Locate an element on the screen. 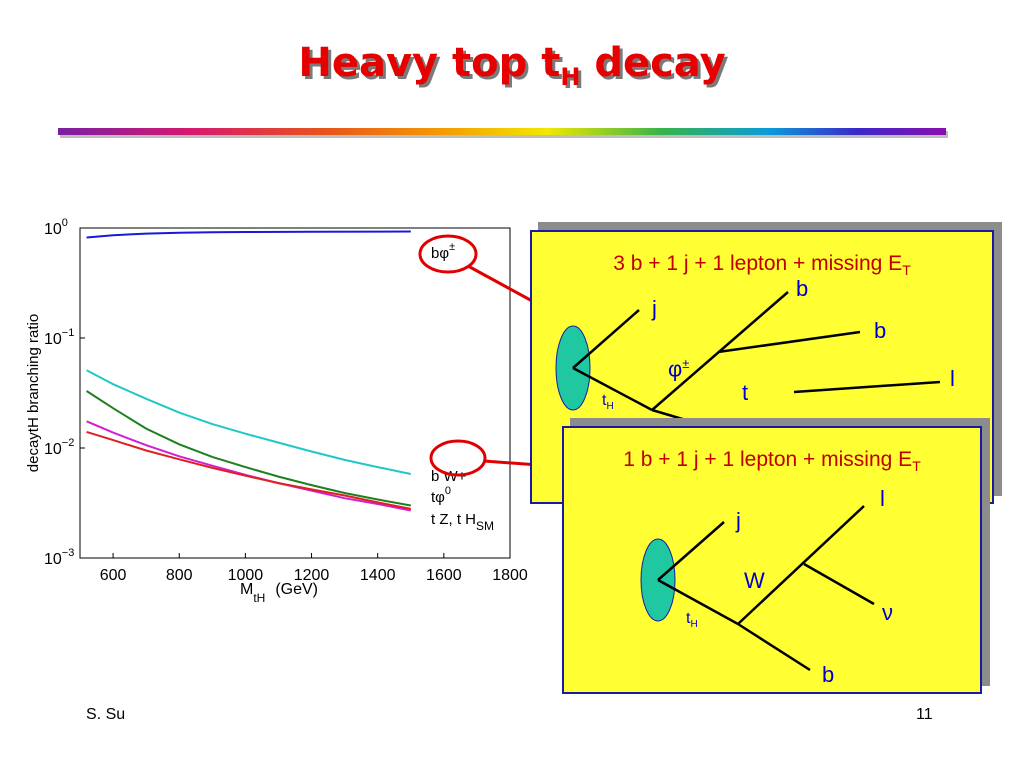 The image size is (1024, 768). x-tick-label: 1200 is located at coordinates (312, 575).